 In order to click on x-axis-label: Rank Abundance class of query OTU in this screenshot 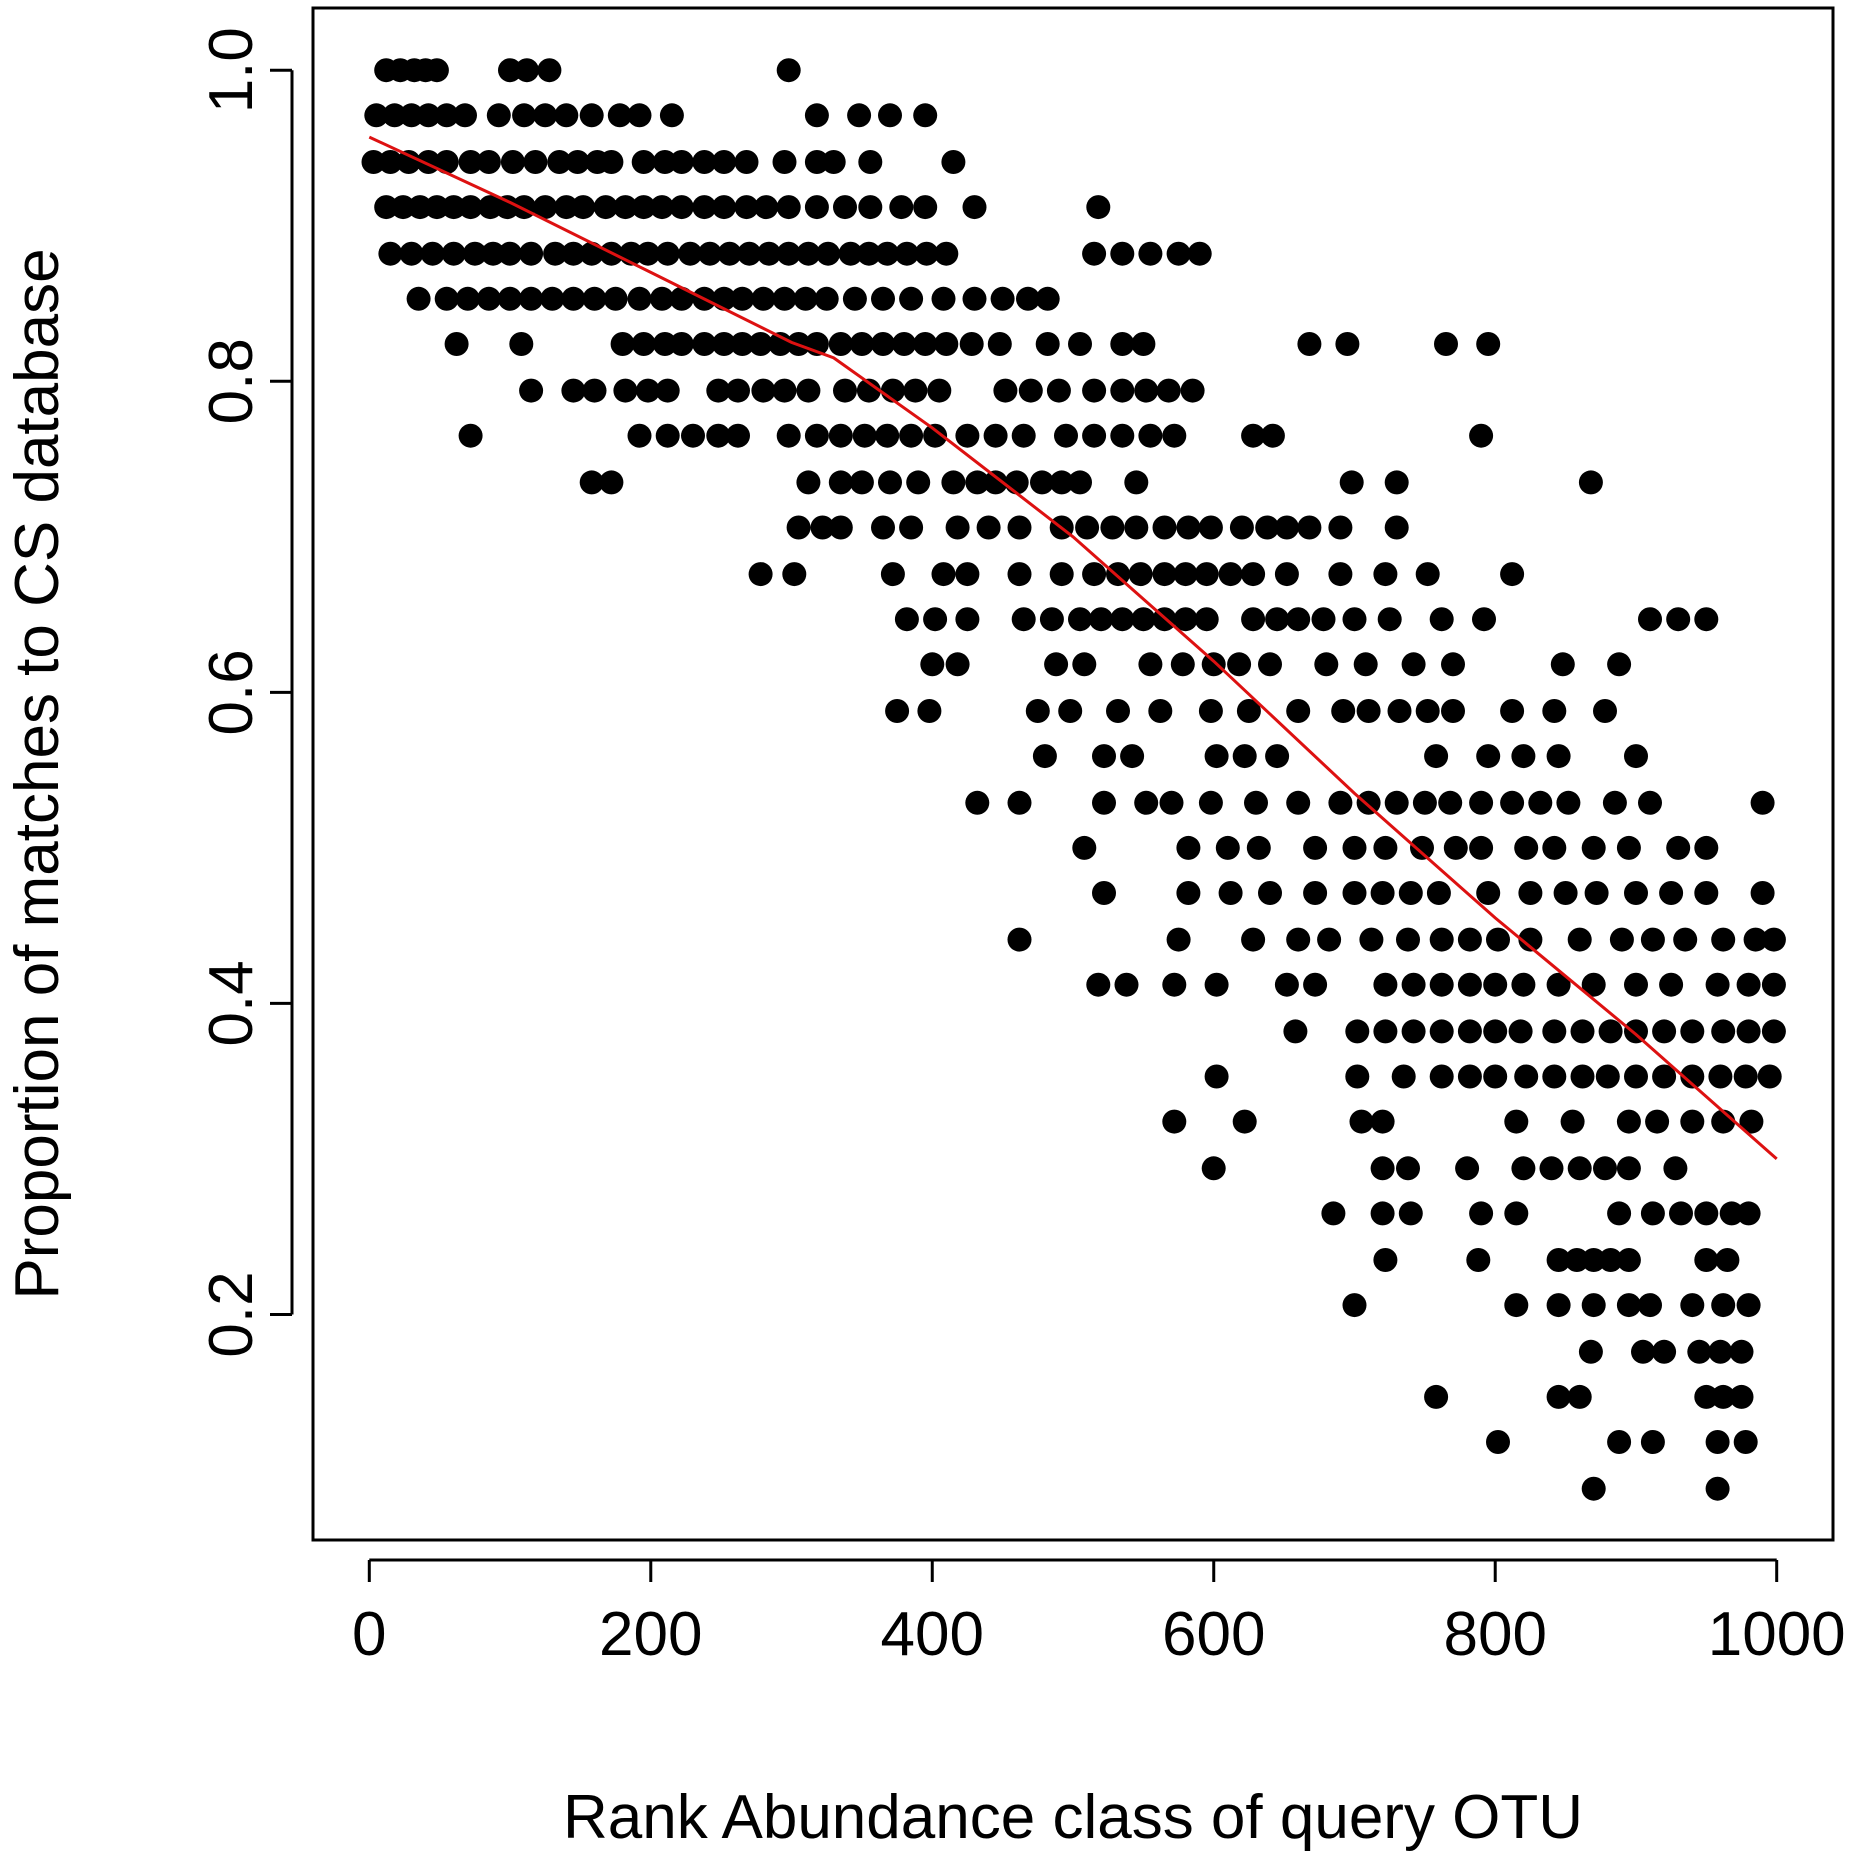, I will do `click(1073, 1817)`.